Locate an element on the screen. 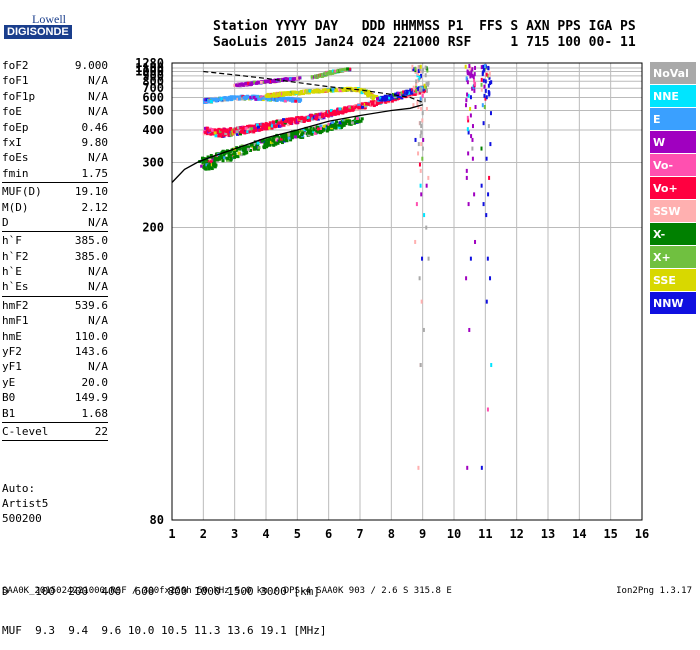 The height and width of the screenshot is (650, 700). legend-vo: Vo- is located at coordinates (673, 165).